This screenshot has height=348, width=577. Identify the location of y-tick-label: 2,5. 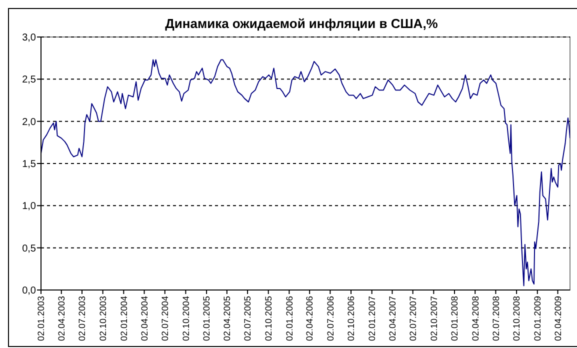
(29, 80).